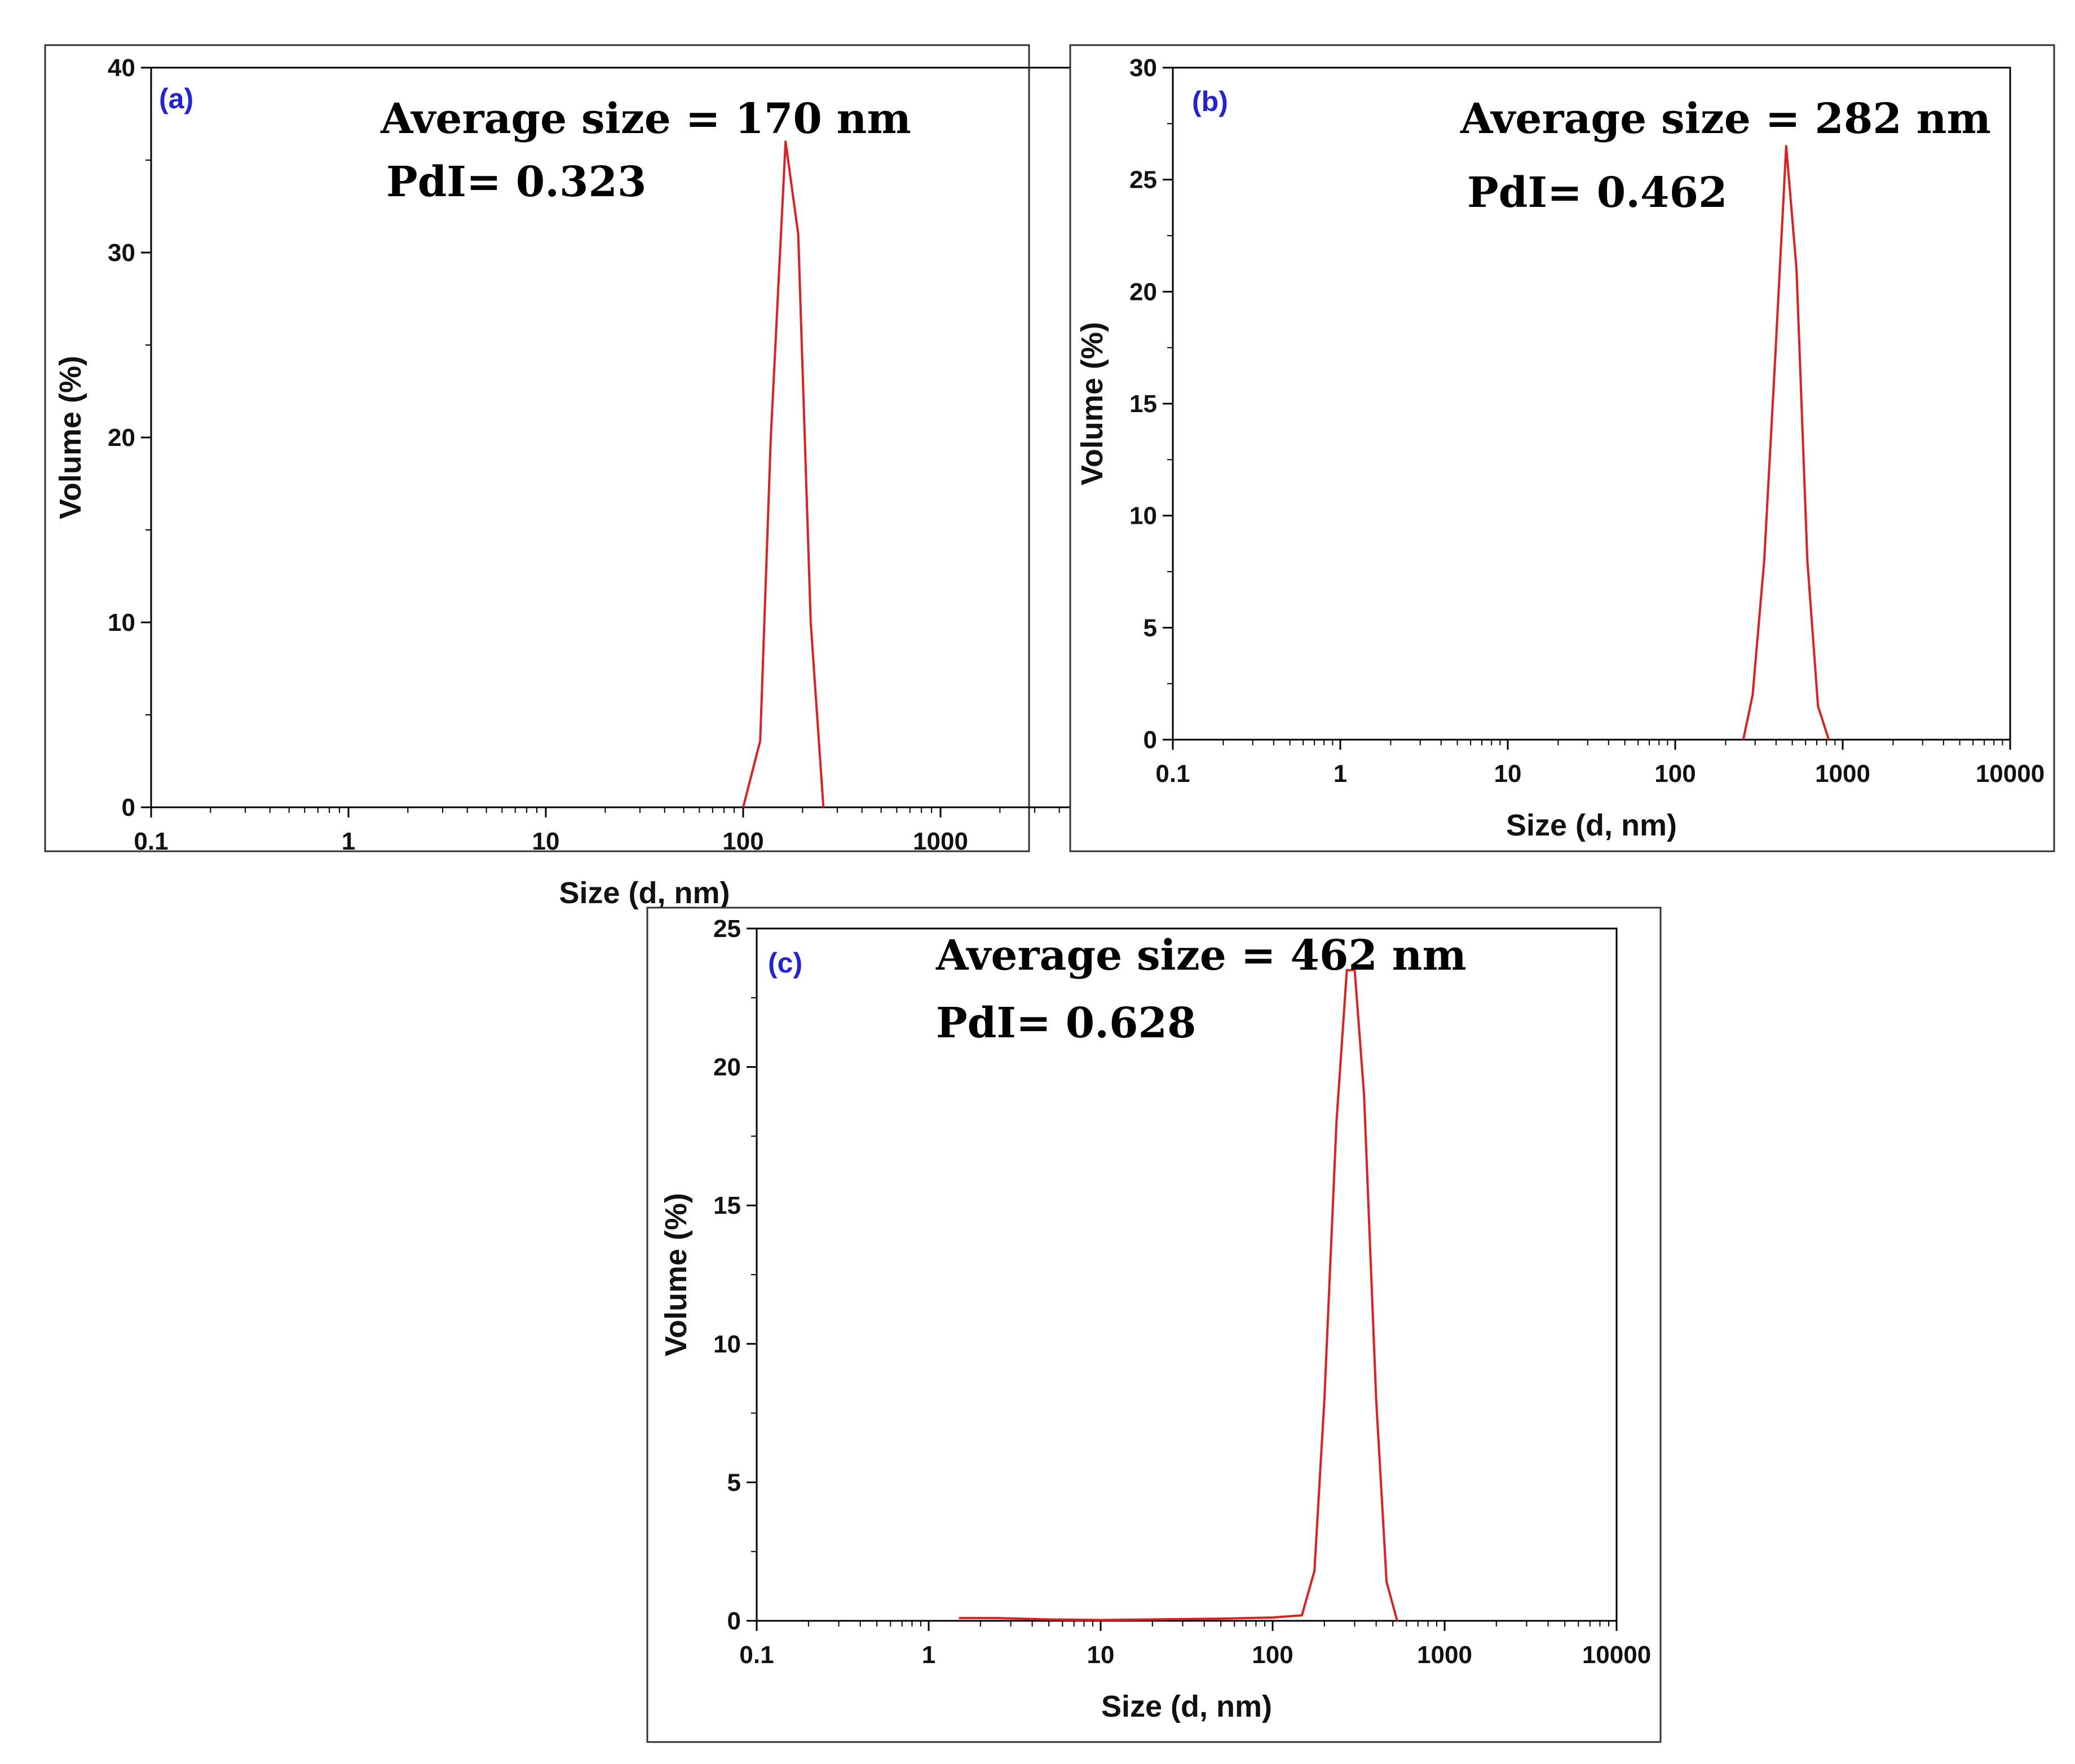 Image resolution: width=2075 pixels, height=1764 pixels. Describe the element at coordinates (516, 182) in the screenshot. I see `pdi-annotation: PdI= 0.323` at that location.